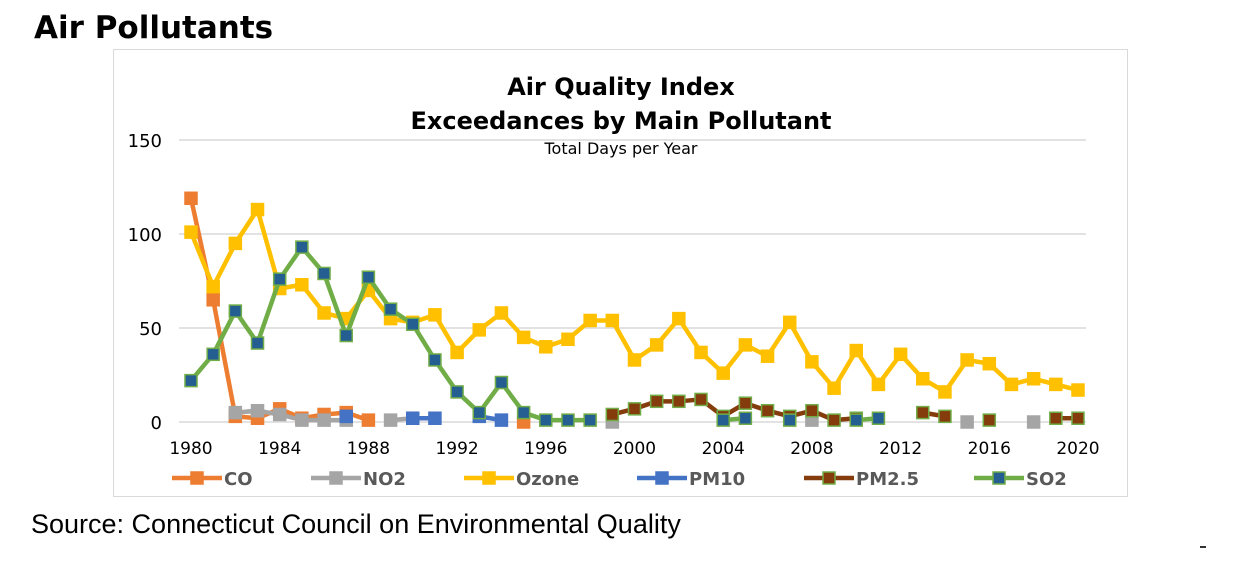  I want to click on series-line, so click(279, 310).